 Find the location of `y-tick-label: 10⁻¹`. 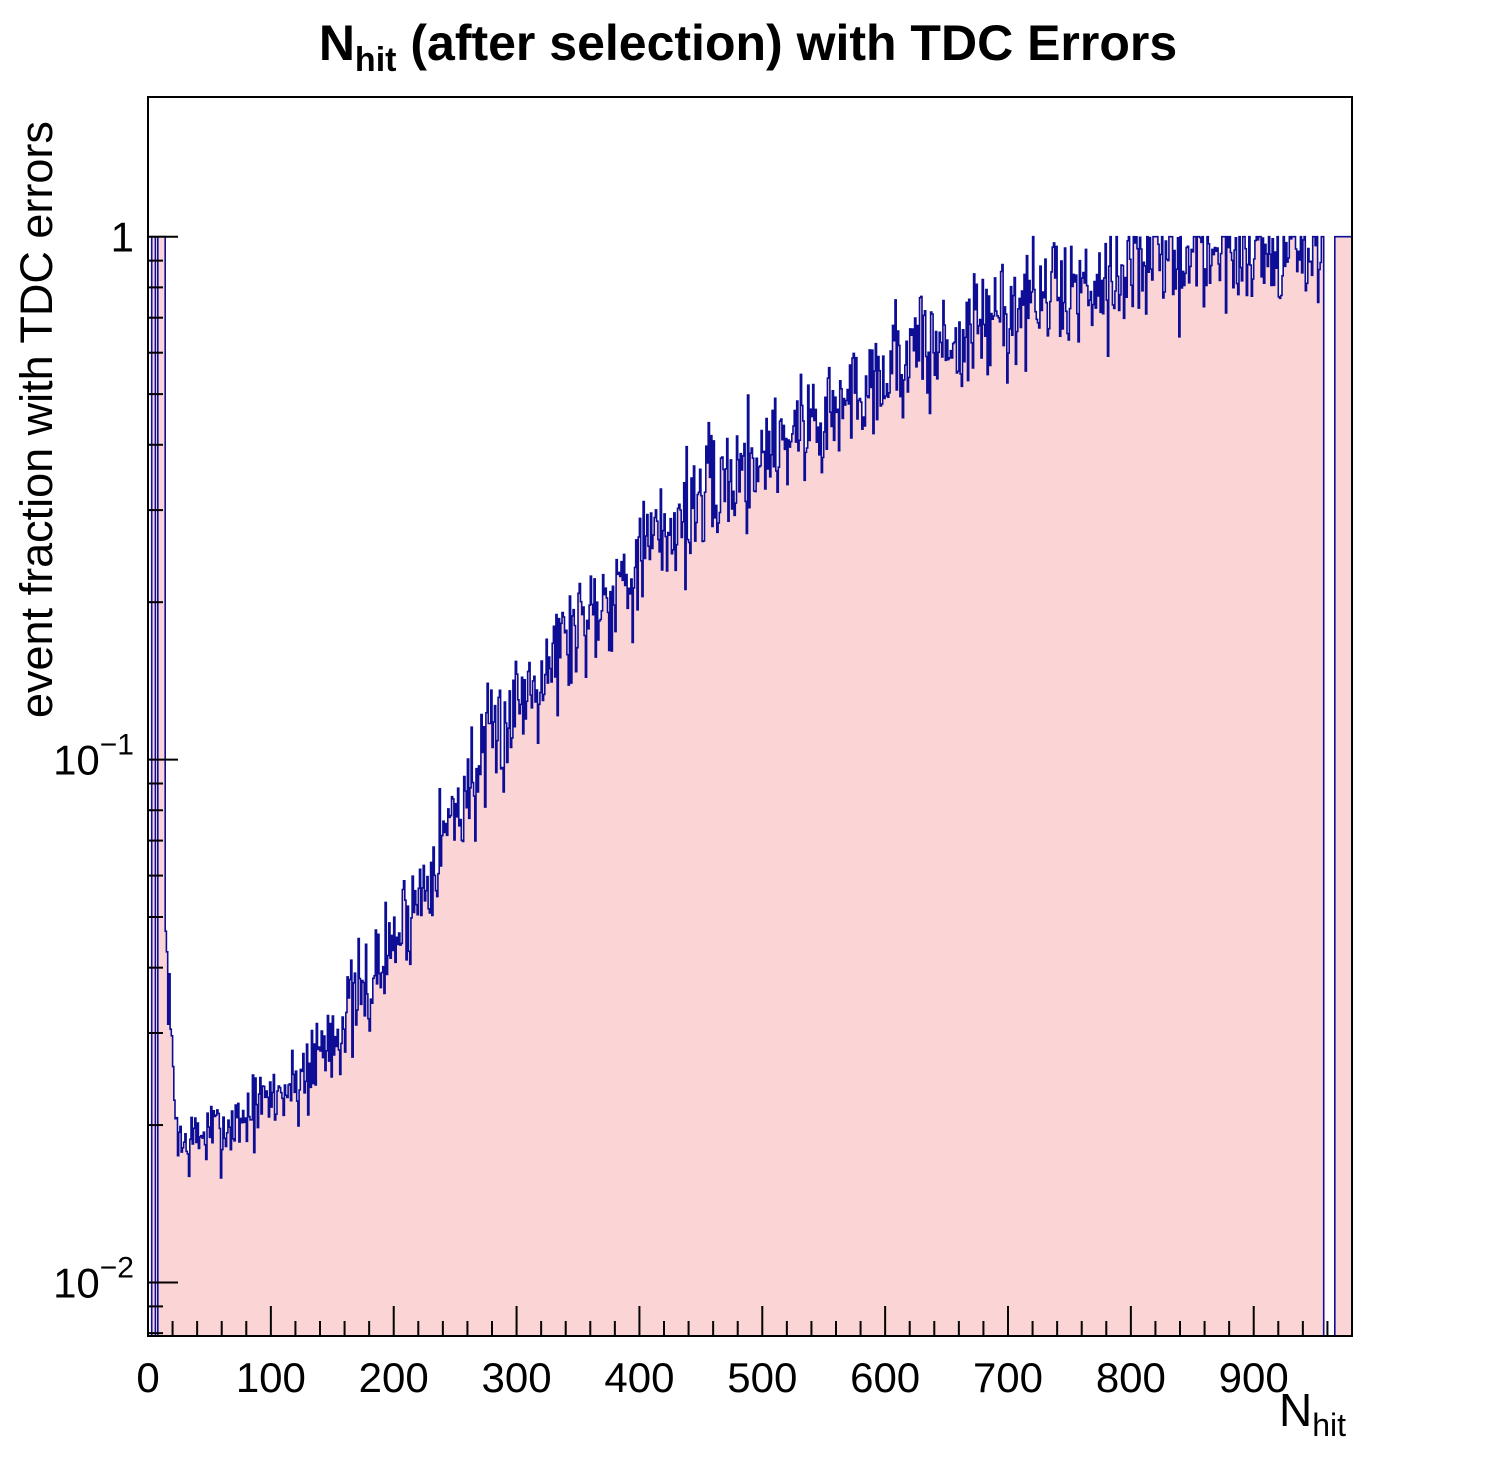

y-tick-label: 10⁻¹ is located at coordinates (93, 756).